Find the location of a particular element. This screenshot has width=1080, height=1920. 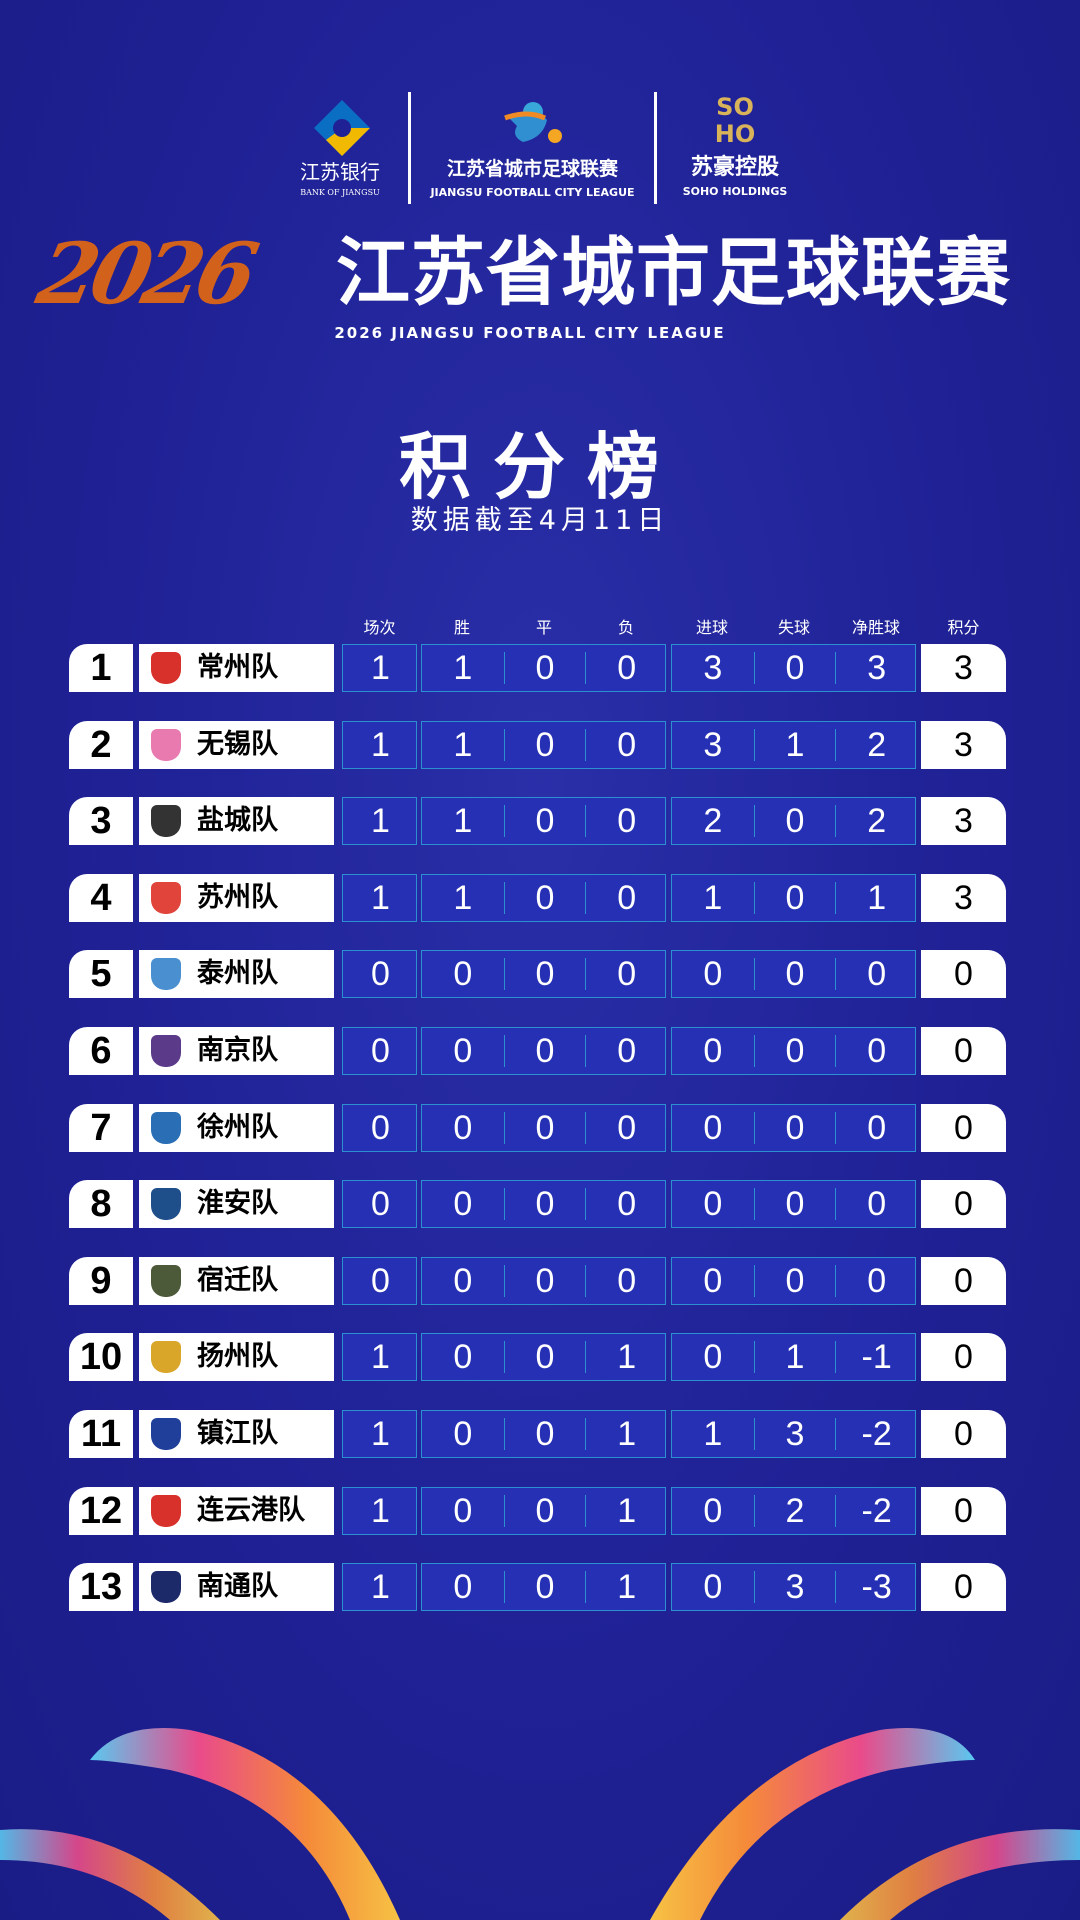

team-name: 徐州队 is located at coordinates (237, 1127).